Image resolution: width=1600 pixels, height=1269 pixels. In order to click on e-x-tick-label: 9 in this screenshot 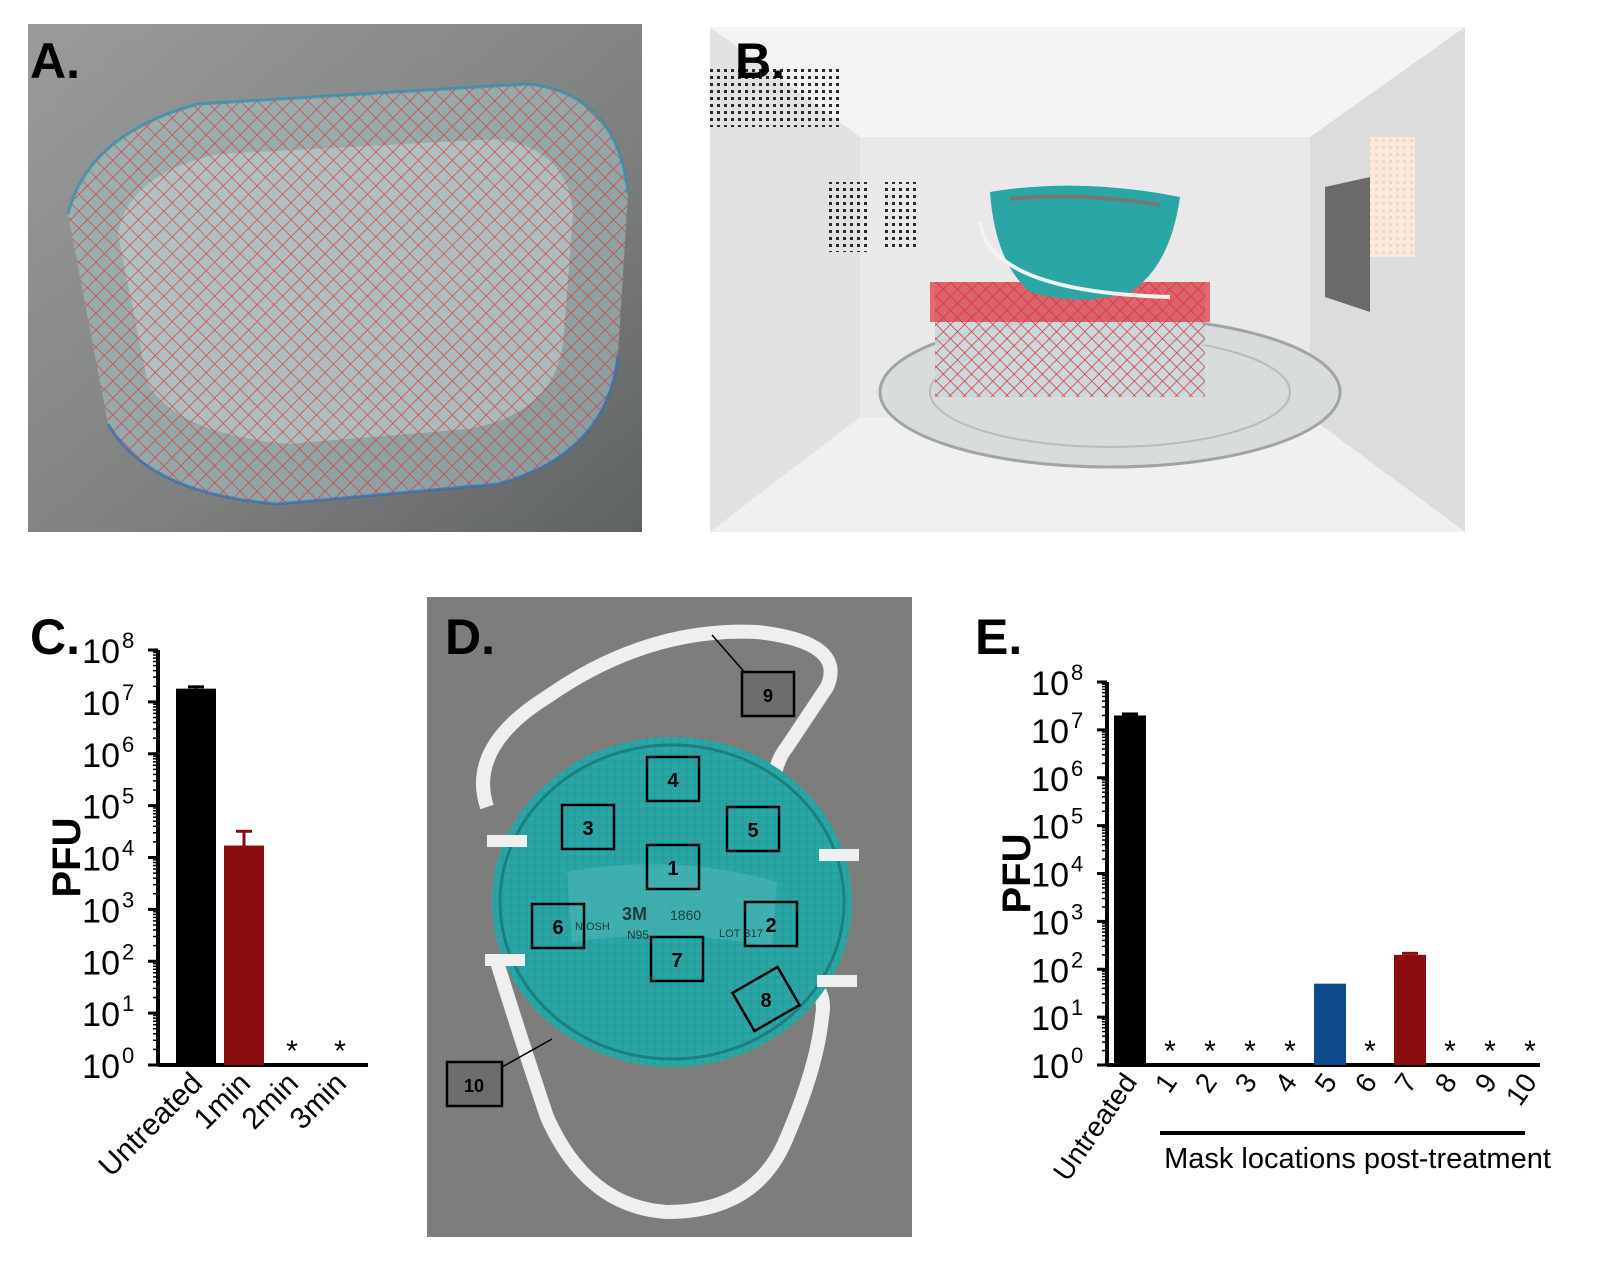, I will do `click(1486, 1083)`.